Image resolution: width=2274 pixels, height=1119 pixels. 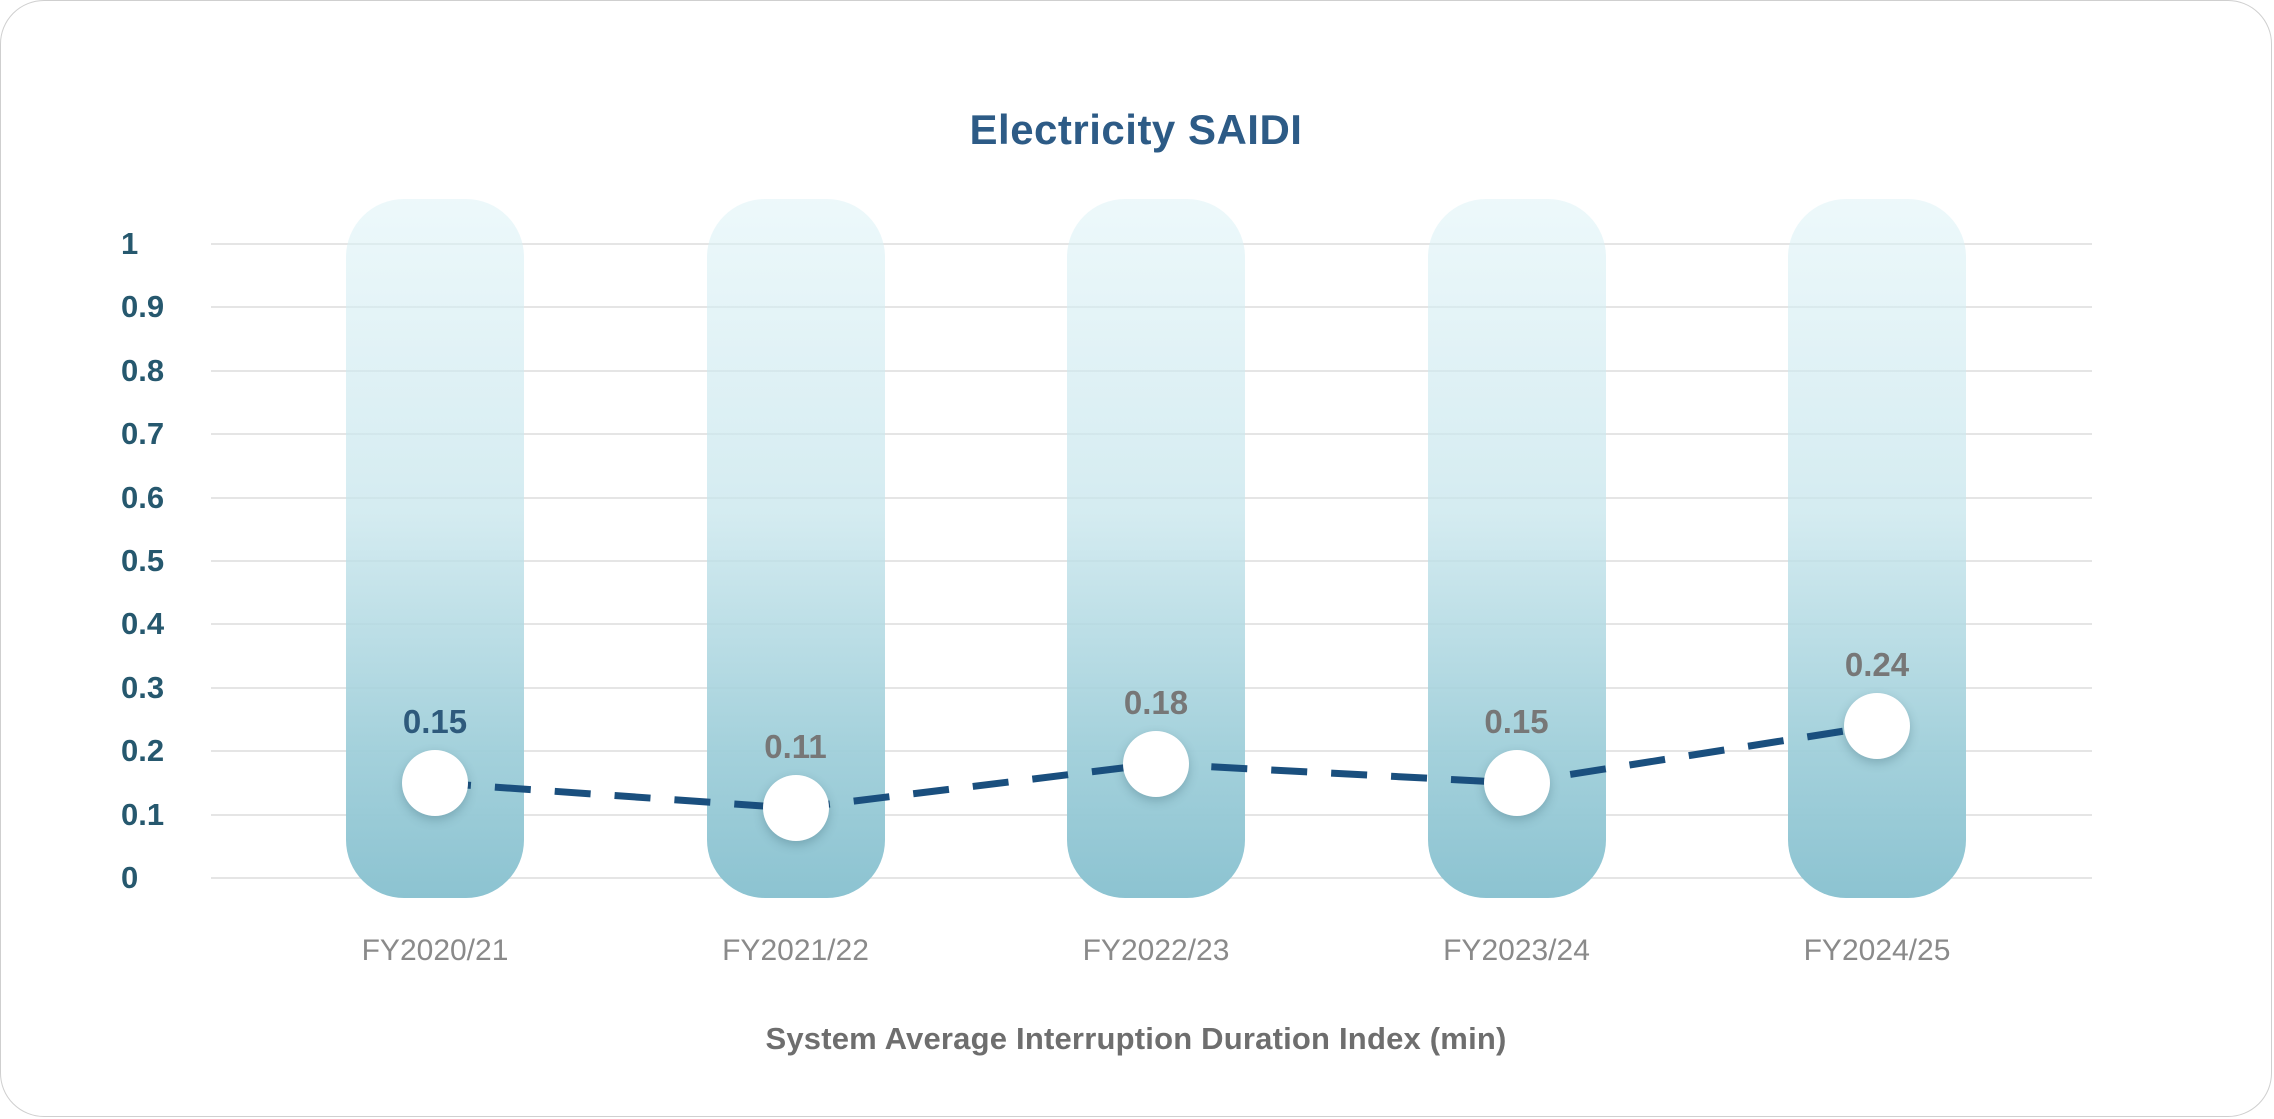 I want to click on y-tick-label: 1, so click(x=130, y=243).